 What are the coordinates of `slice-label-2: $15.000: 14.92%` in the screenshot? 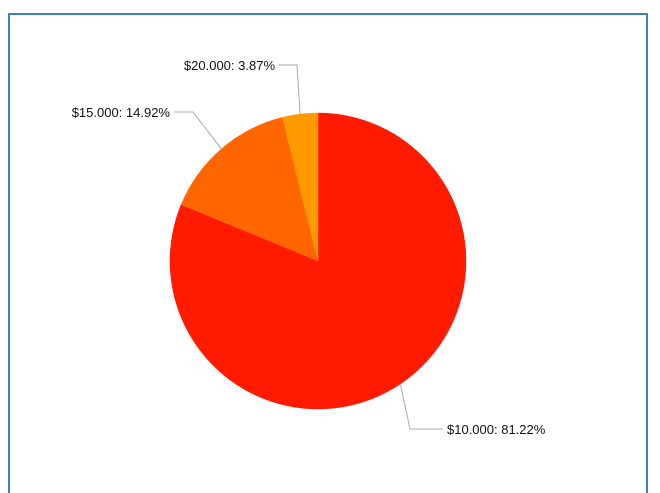 It's located at (121, 112).